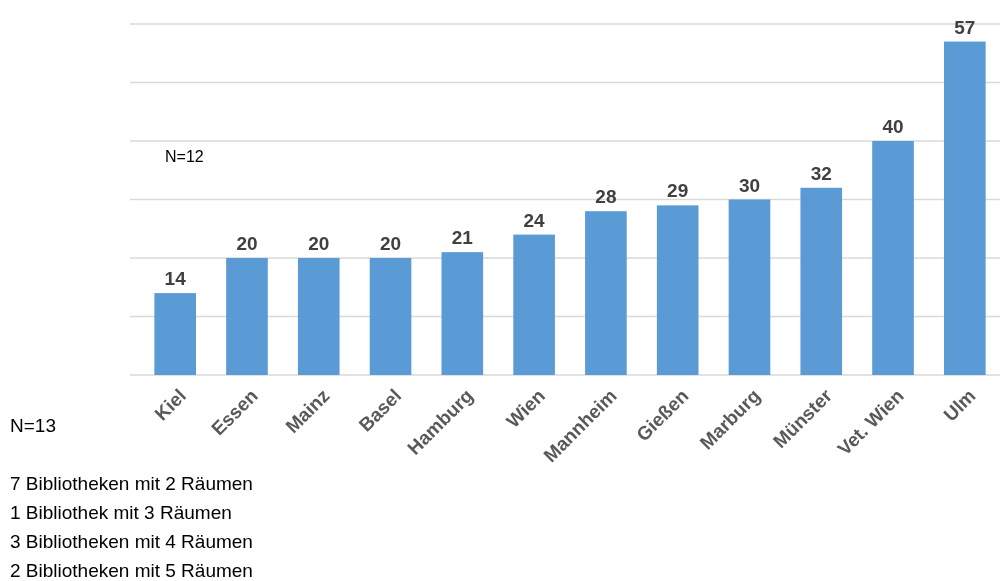 This screenshot has height=581, width=1006. What do you see at coordinates (678, 191) in the screenshot?
I see `data-label: 29` at bounding box center [678, 191].